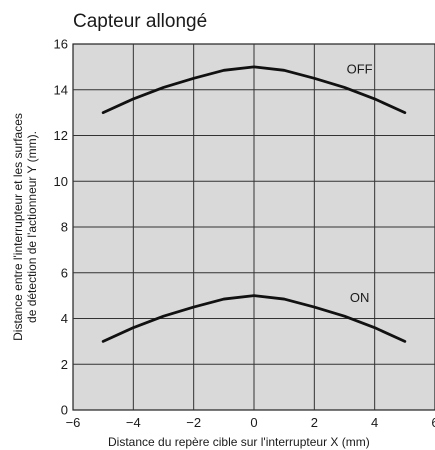  I want to click on x-axis-ticks: −6 −4 −2 0 2 4 6, so click(250, 422).